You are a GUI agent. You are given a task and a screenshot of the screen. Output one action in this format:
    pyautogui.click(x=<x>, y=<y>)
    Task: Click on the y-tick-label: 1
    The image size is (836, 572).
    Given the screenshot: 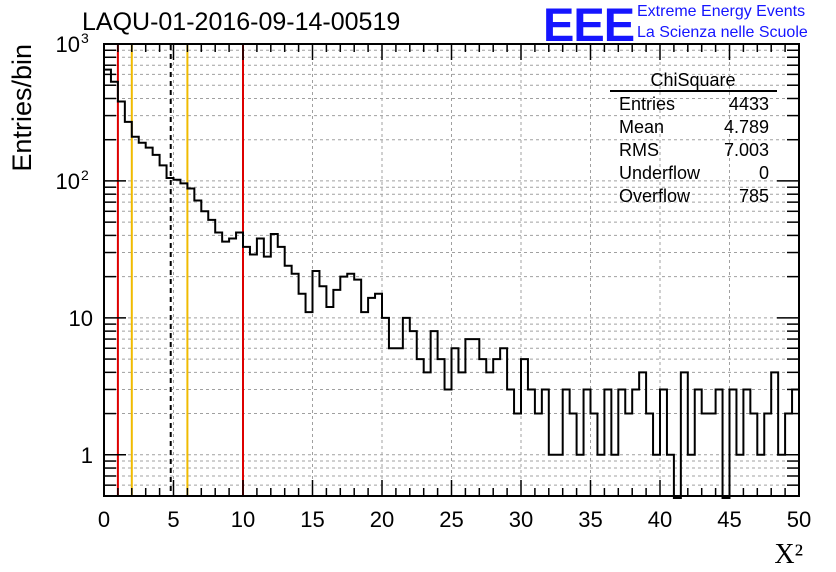 What is the action you would take?
    pyautogui.click(x=87, y=455)
    